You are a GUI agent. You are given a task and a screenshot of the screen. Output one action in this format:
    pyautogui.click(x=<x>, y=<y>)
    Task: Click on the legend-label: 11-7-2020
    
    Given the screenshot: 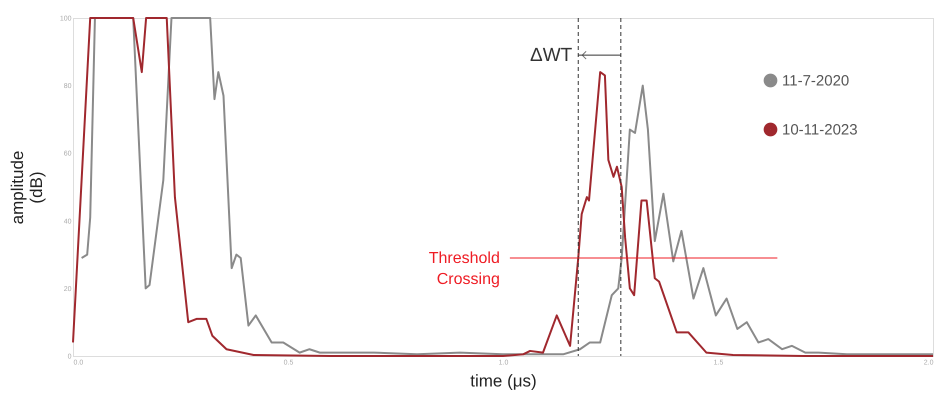 What is the action you would take?
    pyautogui.click(x=816, y=81)
    